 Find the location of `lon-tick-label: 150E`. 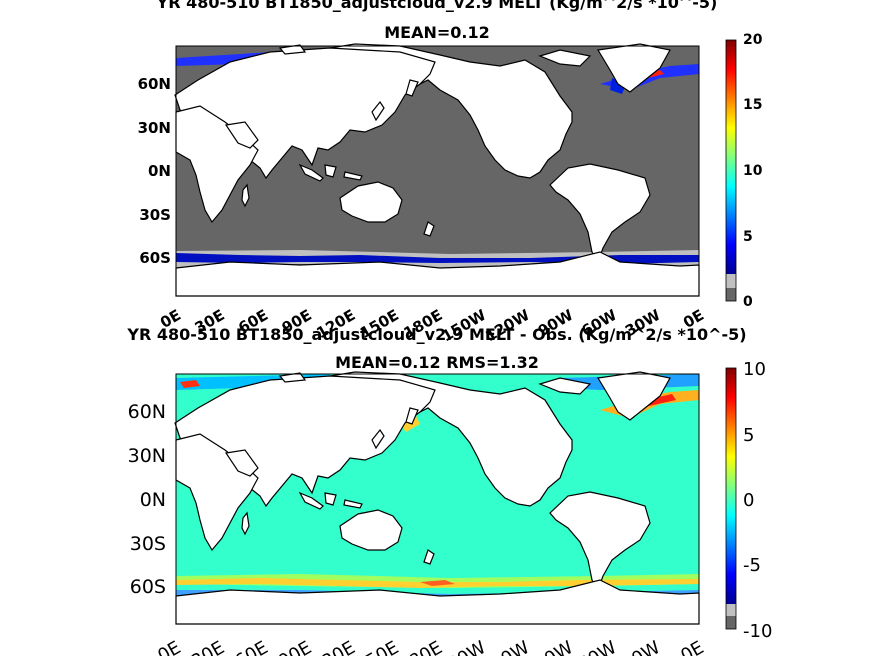

lon-tick-label: 150E is located at coordinates (377, 646).